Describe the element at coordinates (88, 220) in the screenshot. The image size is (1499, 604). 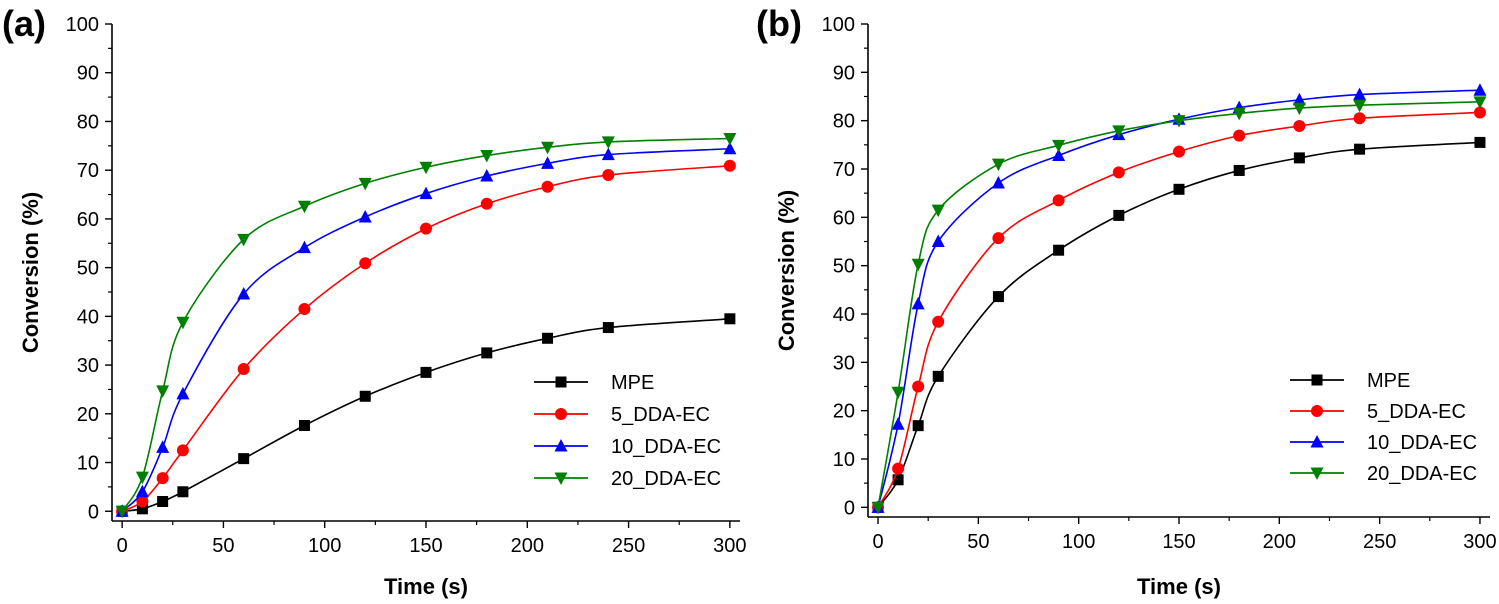
I see `y-tick-label: 60` at that location.